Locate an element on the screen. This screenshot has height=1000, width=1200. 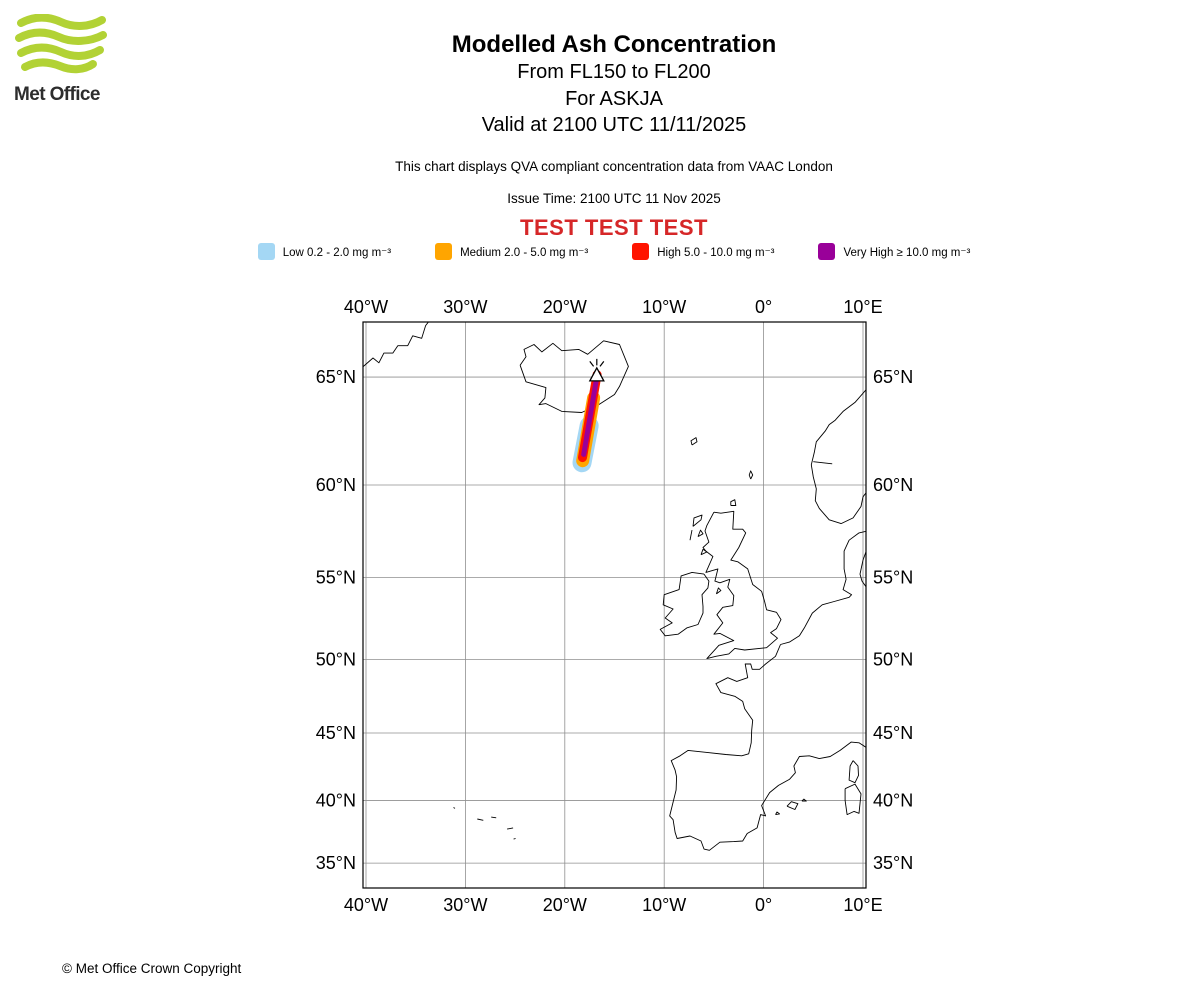
met-office-logo: Met Office is located at coordinates (61, 59).